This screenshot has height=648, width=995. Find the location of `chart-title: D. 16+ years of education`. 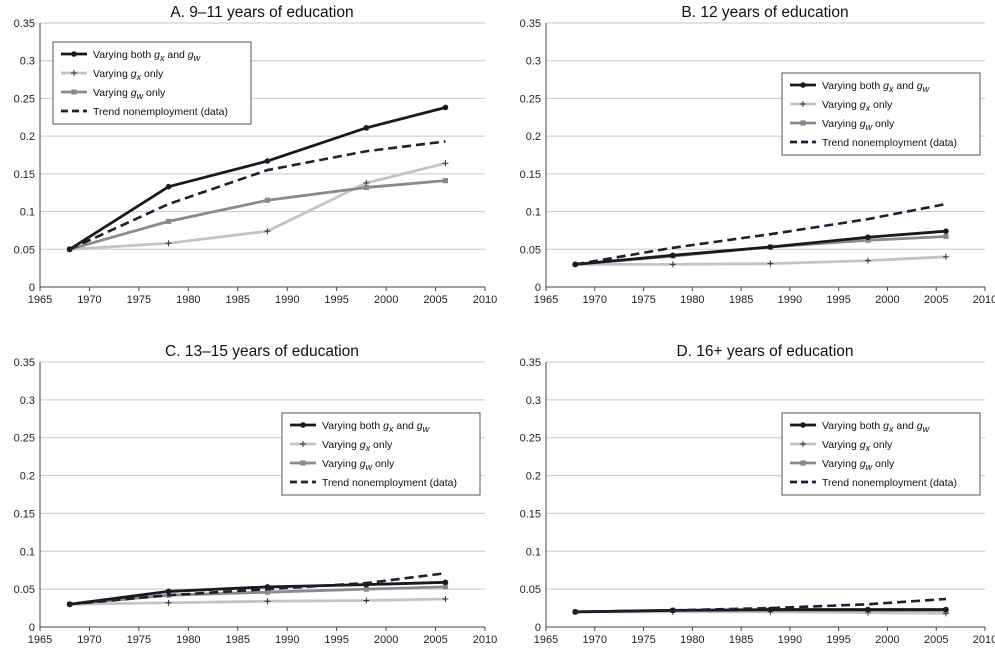

chart-title: D. 16+ years of education is located at coordinates (764, 351).